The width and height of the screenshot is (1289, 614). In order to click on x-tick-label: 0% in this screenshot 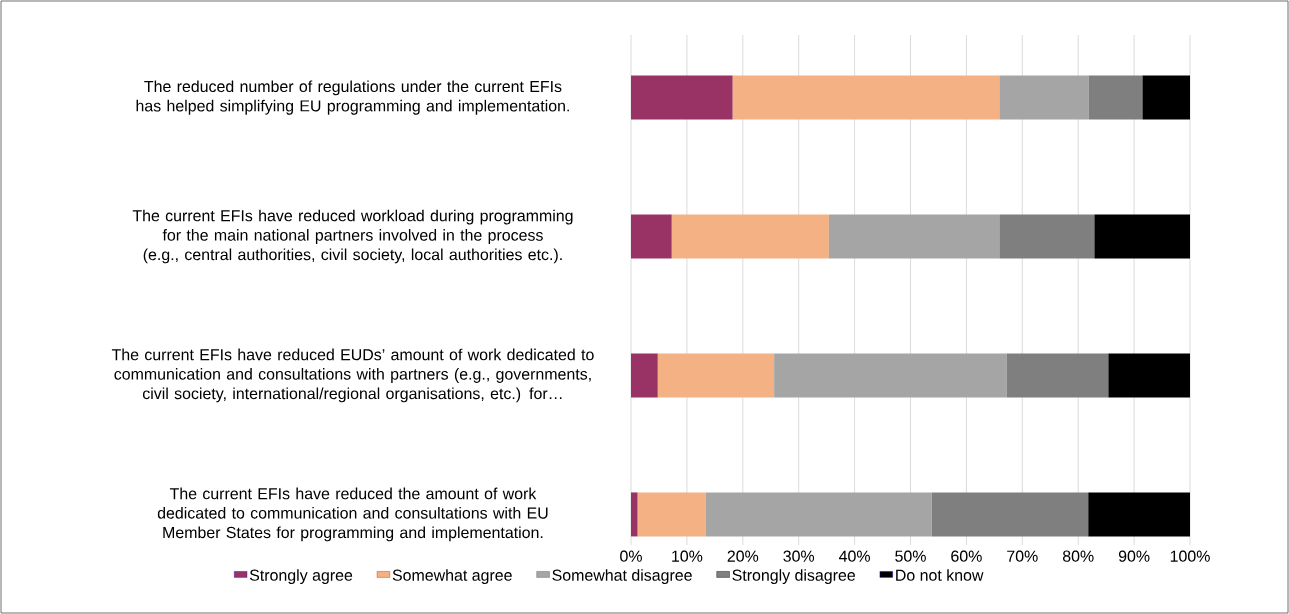, I will do `click(631, 556)`.